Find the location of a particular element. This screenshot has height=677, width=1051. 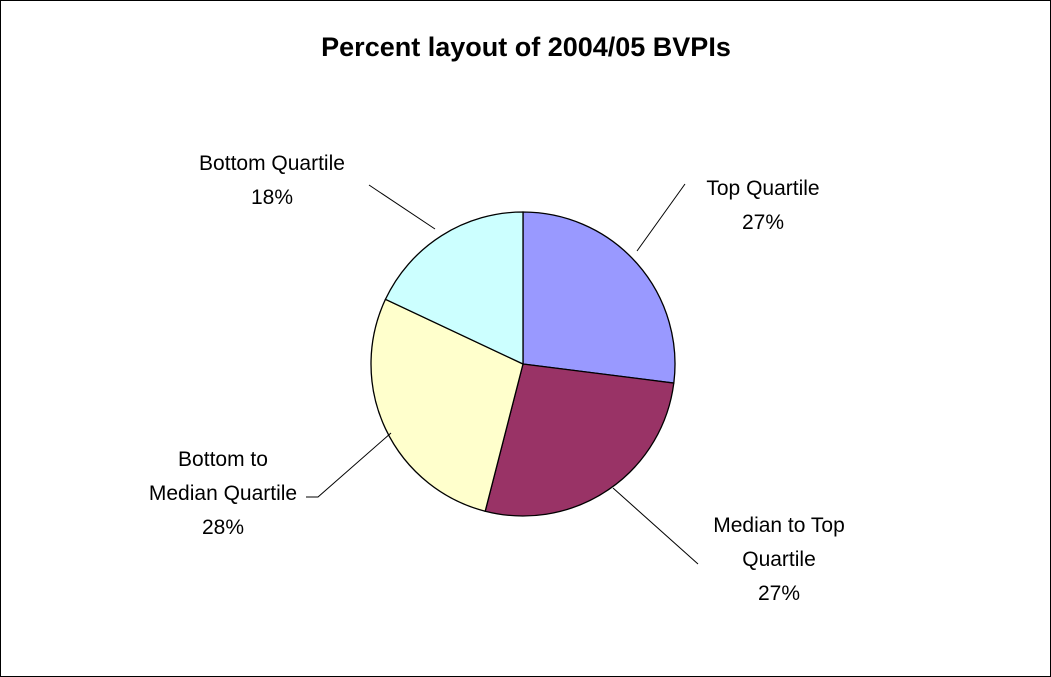

slice-name-label: Bottom to is located at coordinates (223, 459).